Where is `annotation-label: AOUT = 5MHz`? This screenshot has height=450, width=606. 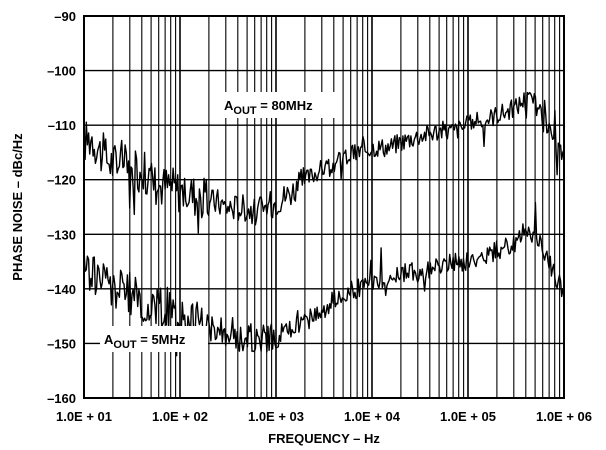
annotation-label: AOUT = 5MHz is located at coordinates (145, 341).